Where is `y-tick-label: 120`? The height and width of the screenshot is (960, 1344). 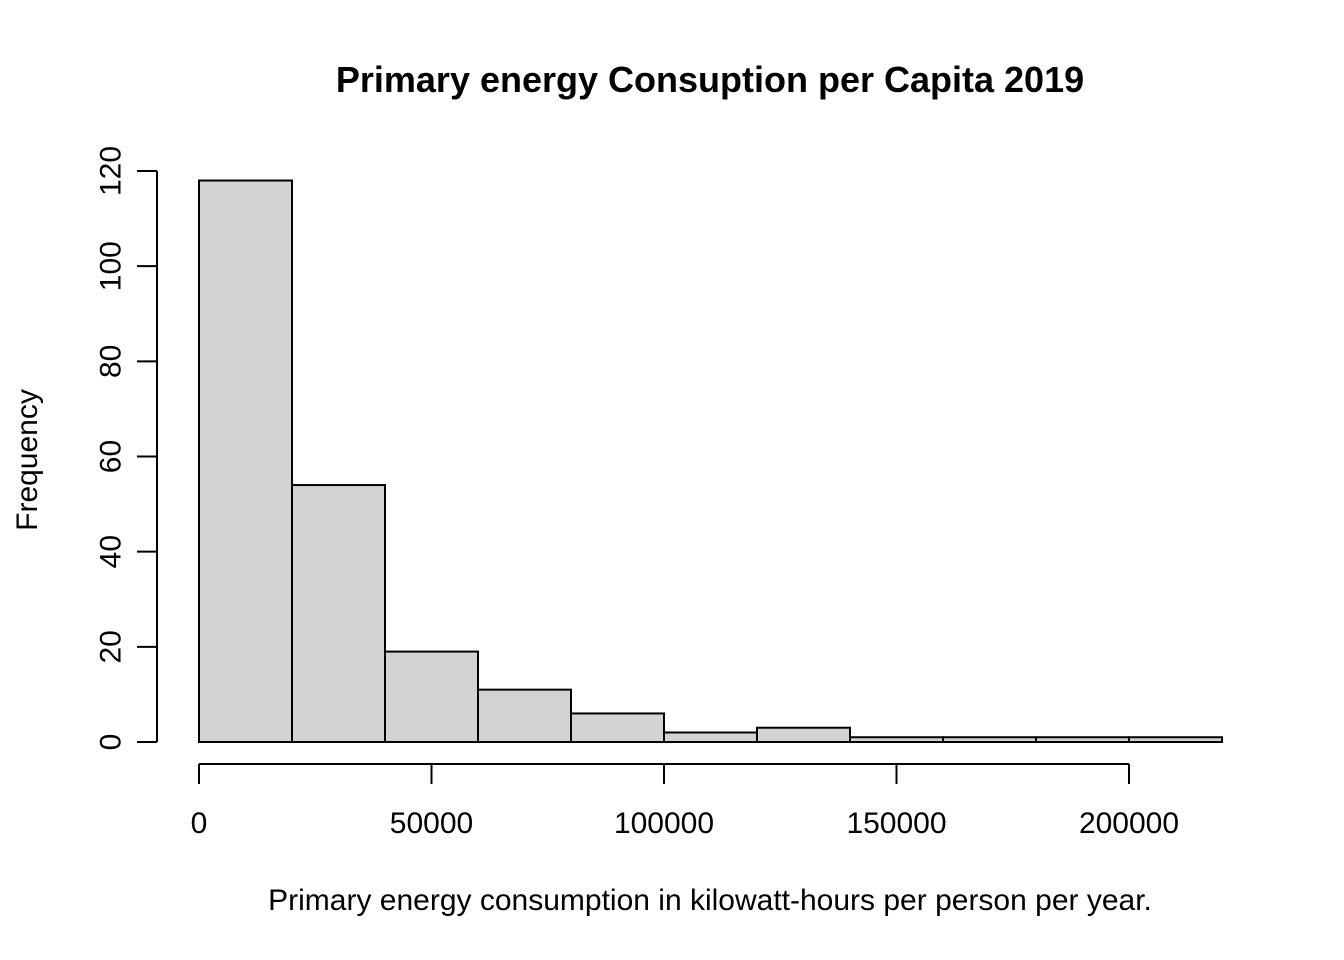
y-tick-label: 120 is located at coordinates (111, 171).